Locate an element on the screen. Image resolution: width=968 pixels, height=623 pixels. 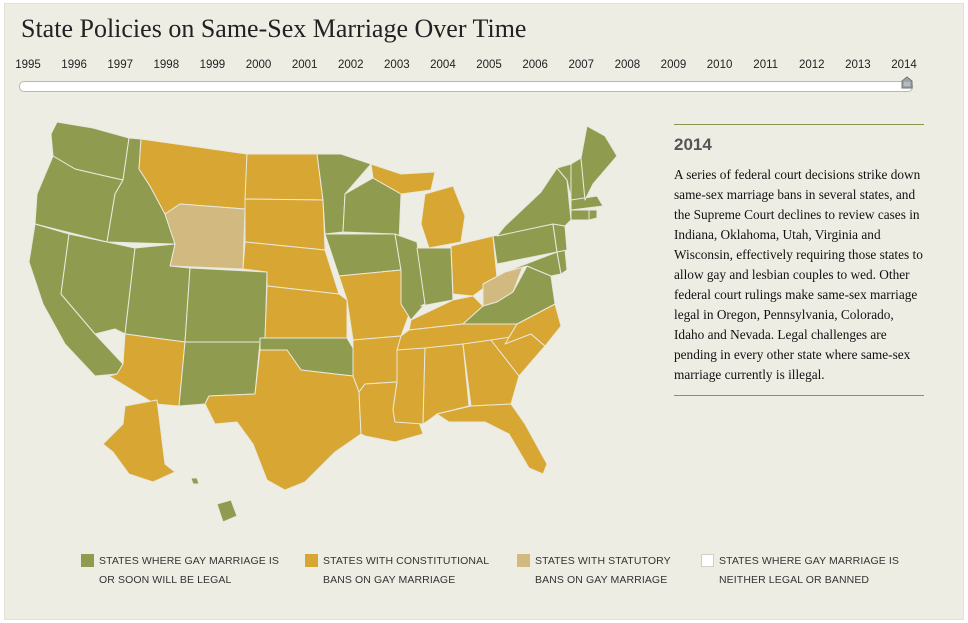
state-north-dakota is located at coordinates (284, 177).